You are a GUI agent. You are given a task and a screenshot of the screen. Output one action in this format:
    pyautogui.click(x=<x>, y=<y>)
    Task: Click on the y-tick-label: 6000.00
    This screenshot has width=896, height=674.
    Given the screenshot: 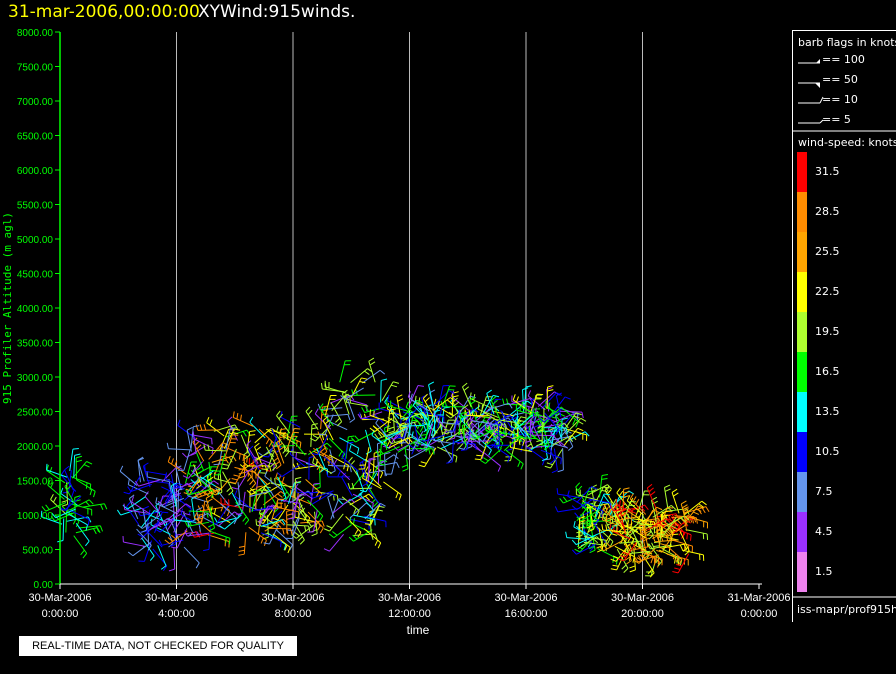 What is the action you would take?
    pyautogui.click(x=35, y=171)
    